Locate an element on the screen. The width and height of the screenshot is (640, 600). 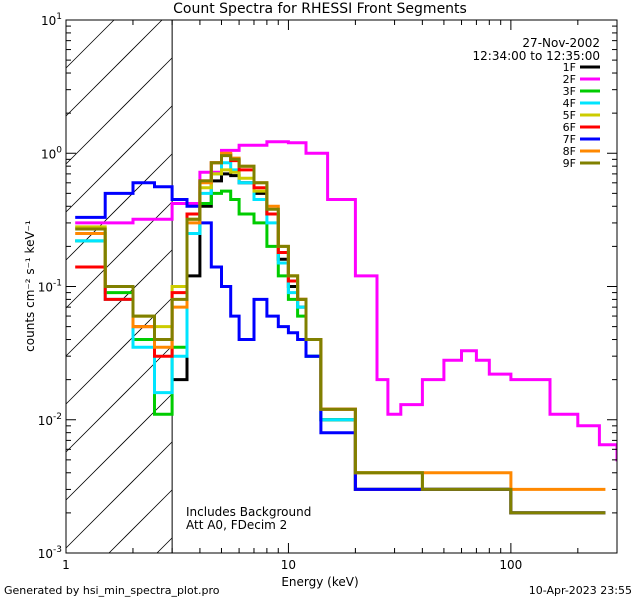
y-tick-label: 10⁻² is located at coordinates (50, 420).